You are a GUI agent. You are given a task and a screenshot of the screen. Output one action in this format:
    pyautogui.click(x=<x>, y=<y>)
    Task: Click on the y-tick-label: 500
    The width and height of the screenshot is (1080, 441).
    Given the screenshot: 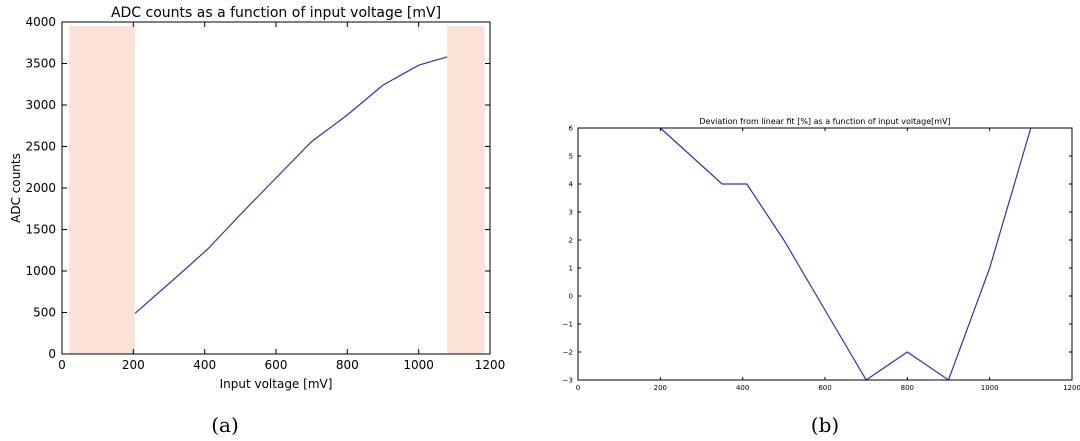 What is the action you would take?
    pyautogui.click(x=44, y=313)
    